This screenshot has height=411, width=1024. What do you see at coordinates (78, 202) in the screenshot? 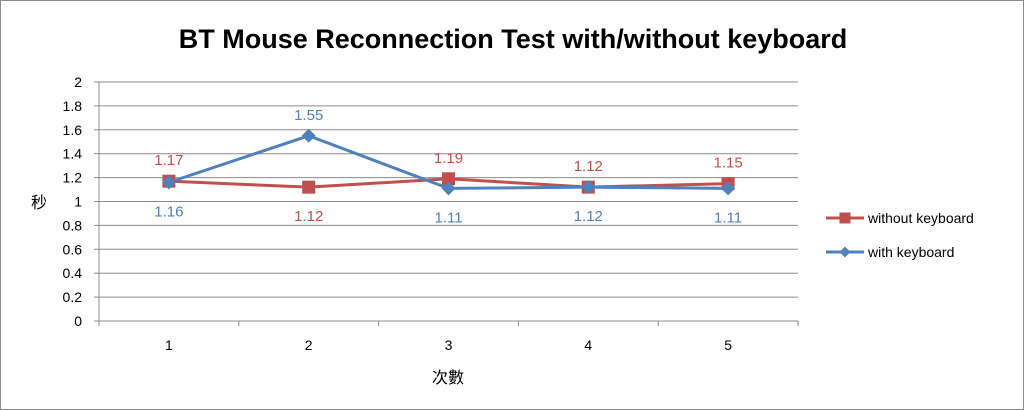
I see `y-tick-label: 1` at bounding box center [78, 202].